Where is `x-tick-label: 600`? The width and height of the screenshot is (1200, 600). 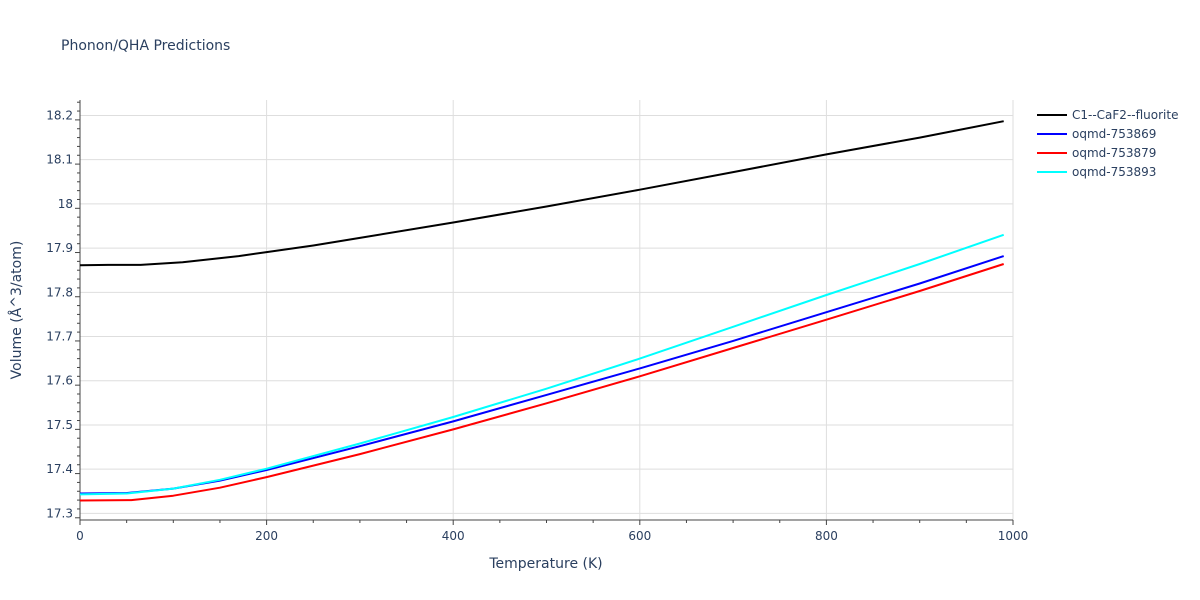
x-tick-label: 600 is located at coordinates (639, 536).